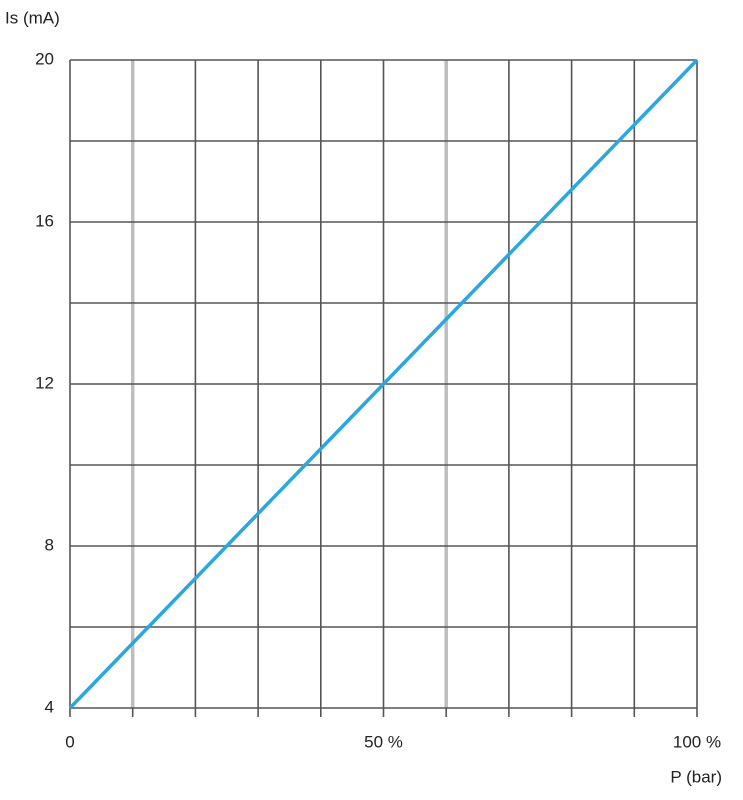 The height and width of the screenshot is (800, 743). What do you see at coordinates (44, 220) in the screenshot?
I see `y-tick-label: 16` at bounding box center [44, 220].